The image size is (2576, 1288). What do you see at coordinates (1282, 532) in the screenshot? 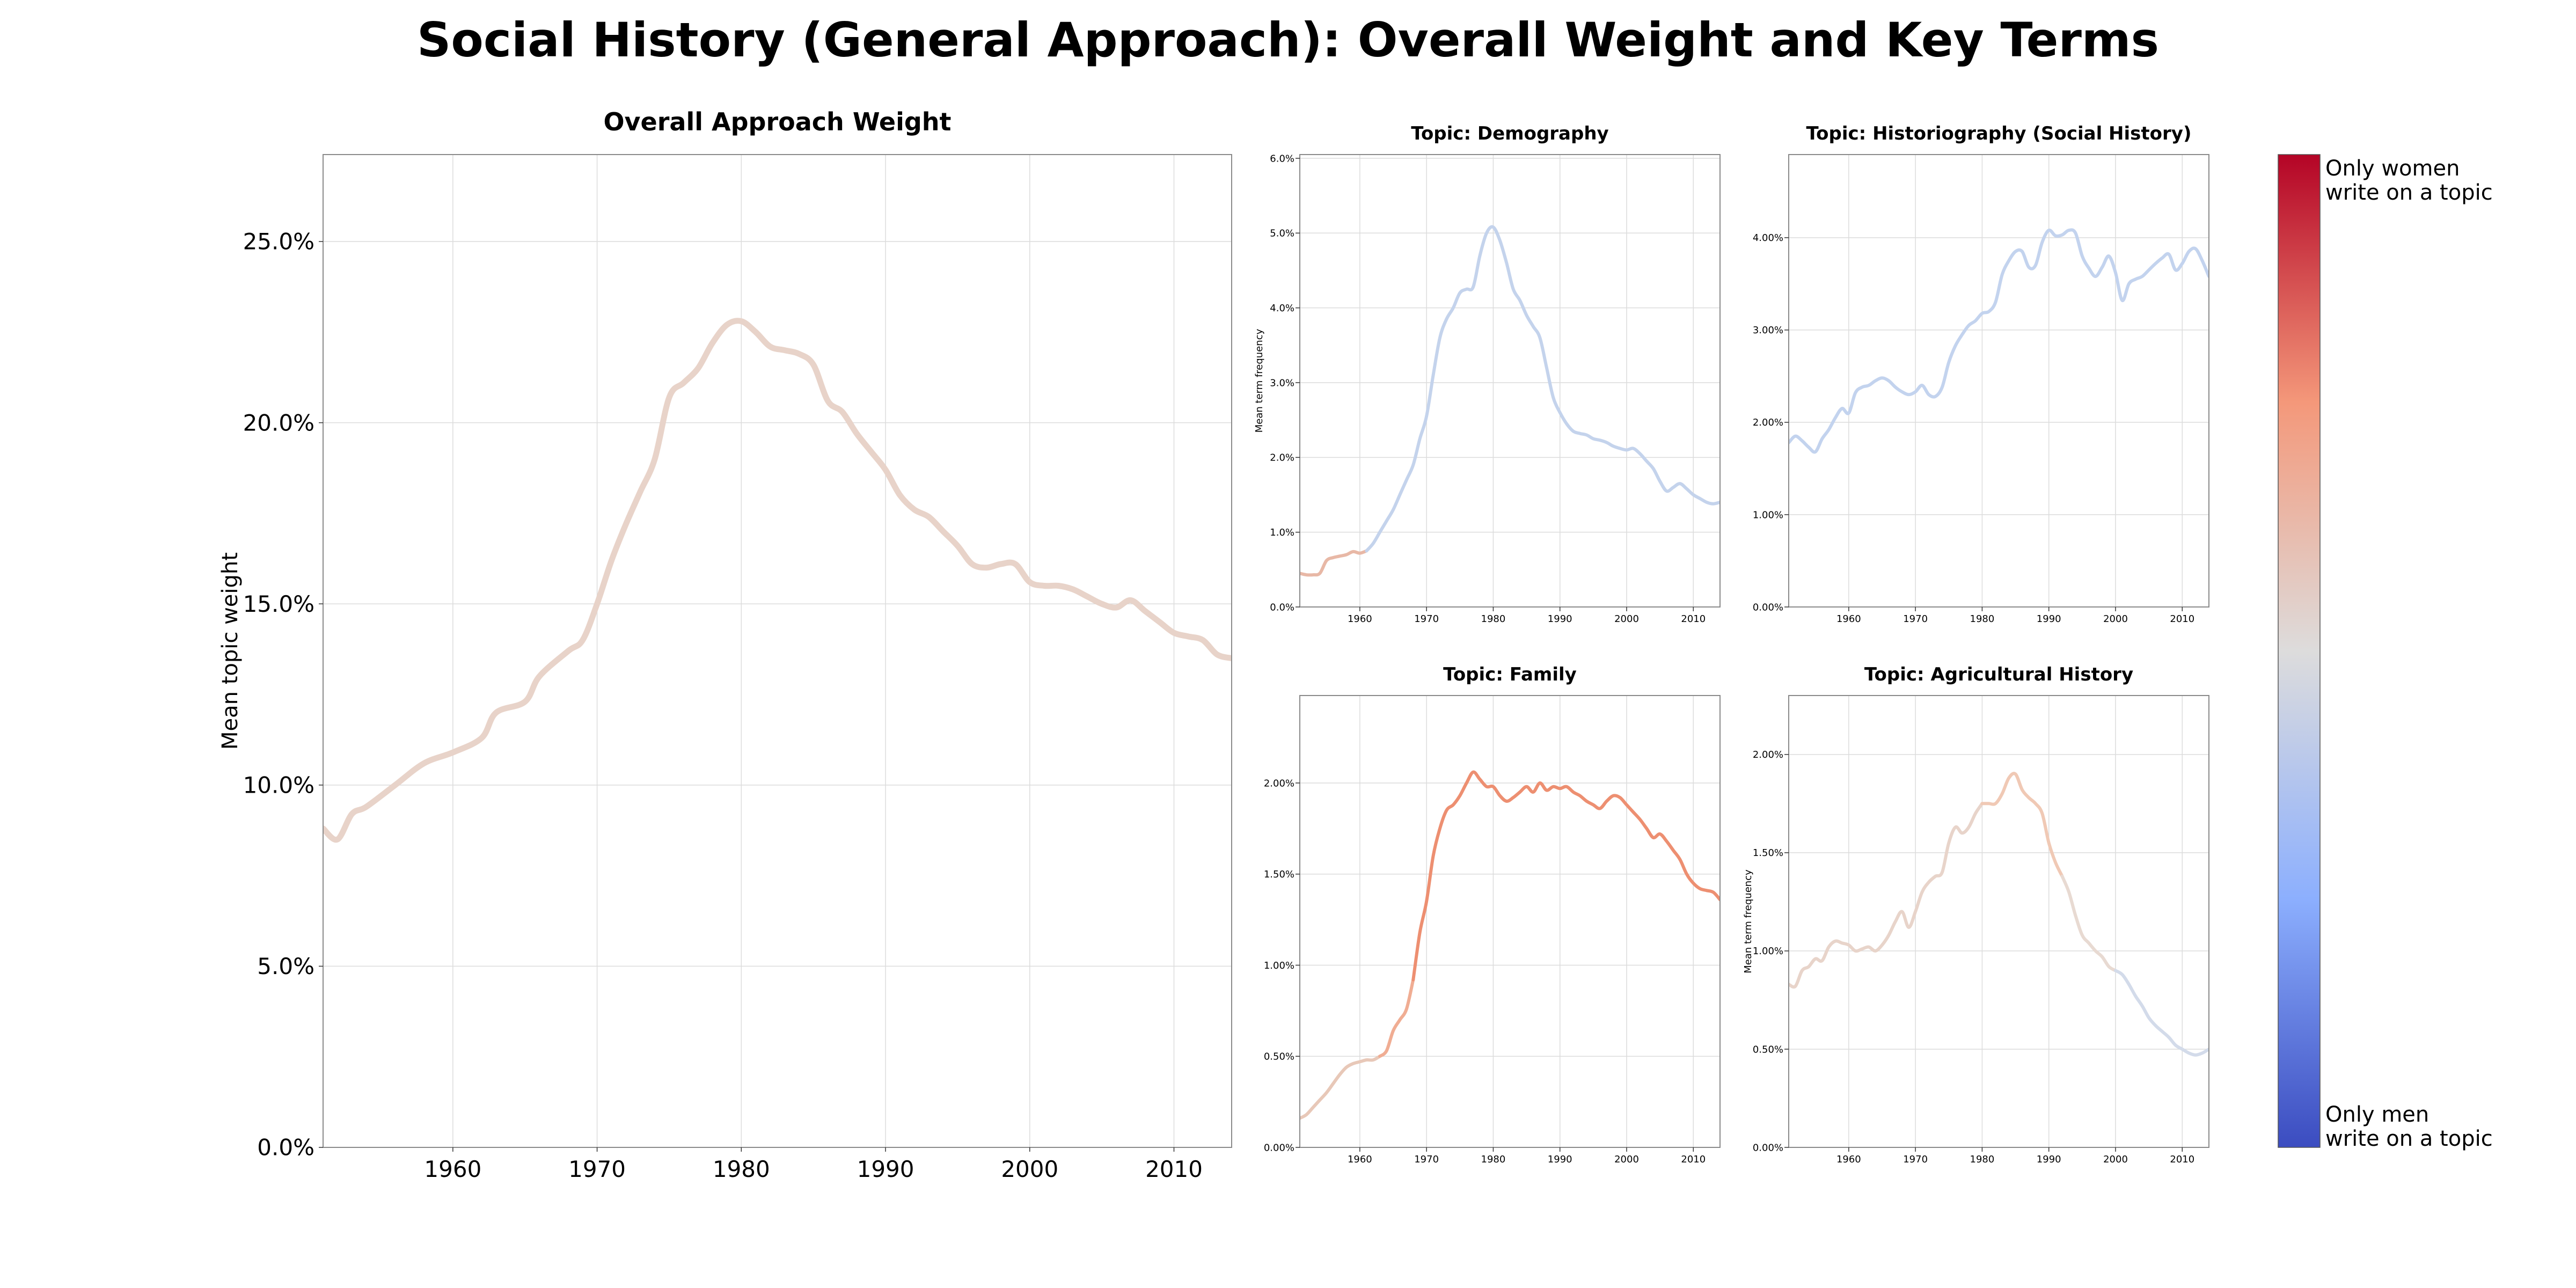
I see `y-tick-label: 1.0%` at bounding box center [1282, 532].